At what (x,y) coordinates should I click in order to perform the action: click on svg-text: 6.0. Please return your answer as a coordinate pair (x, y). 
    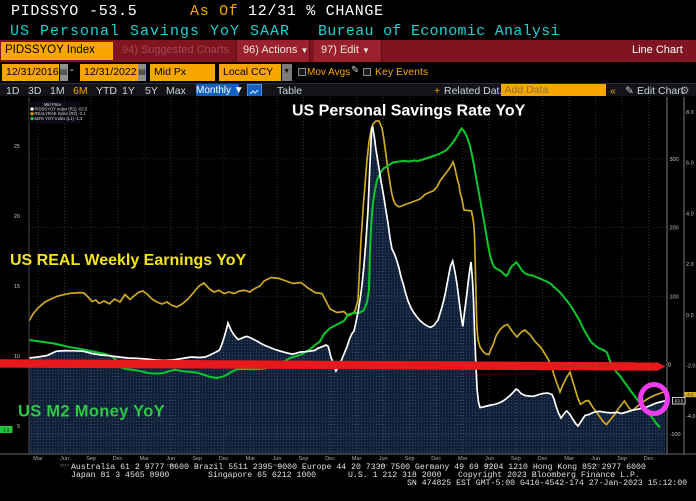
    Looking at the image, I should click on (690, 164).